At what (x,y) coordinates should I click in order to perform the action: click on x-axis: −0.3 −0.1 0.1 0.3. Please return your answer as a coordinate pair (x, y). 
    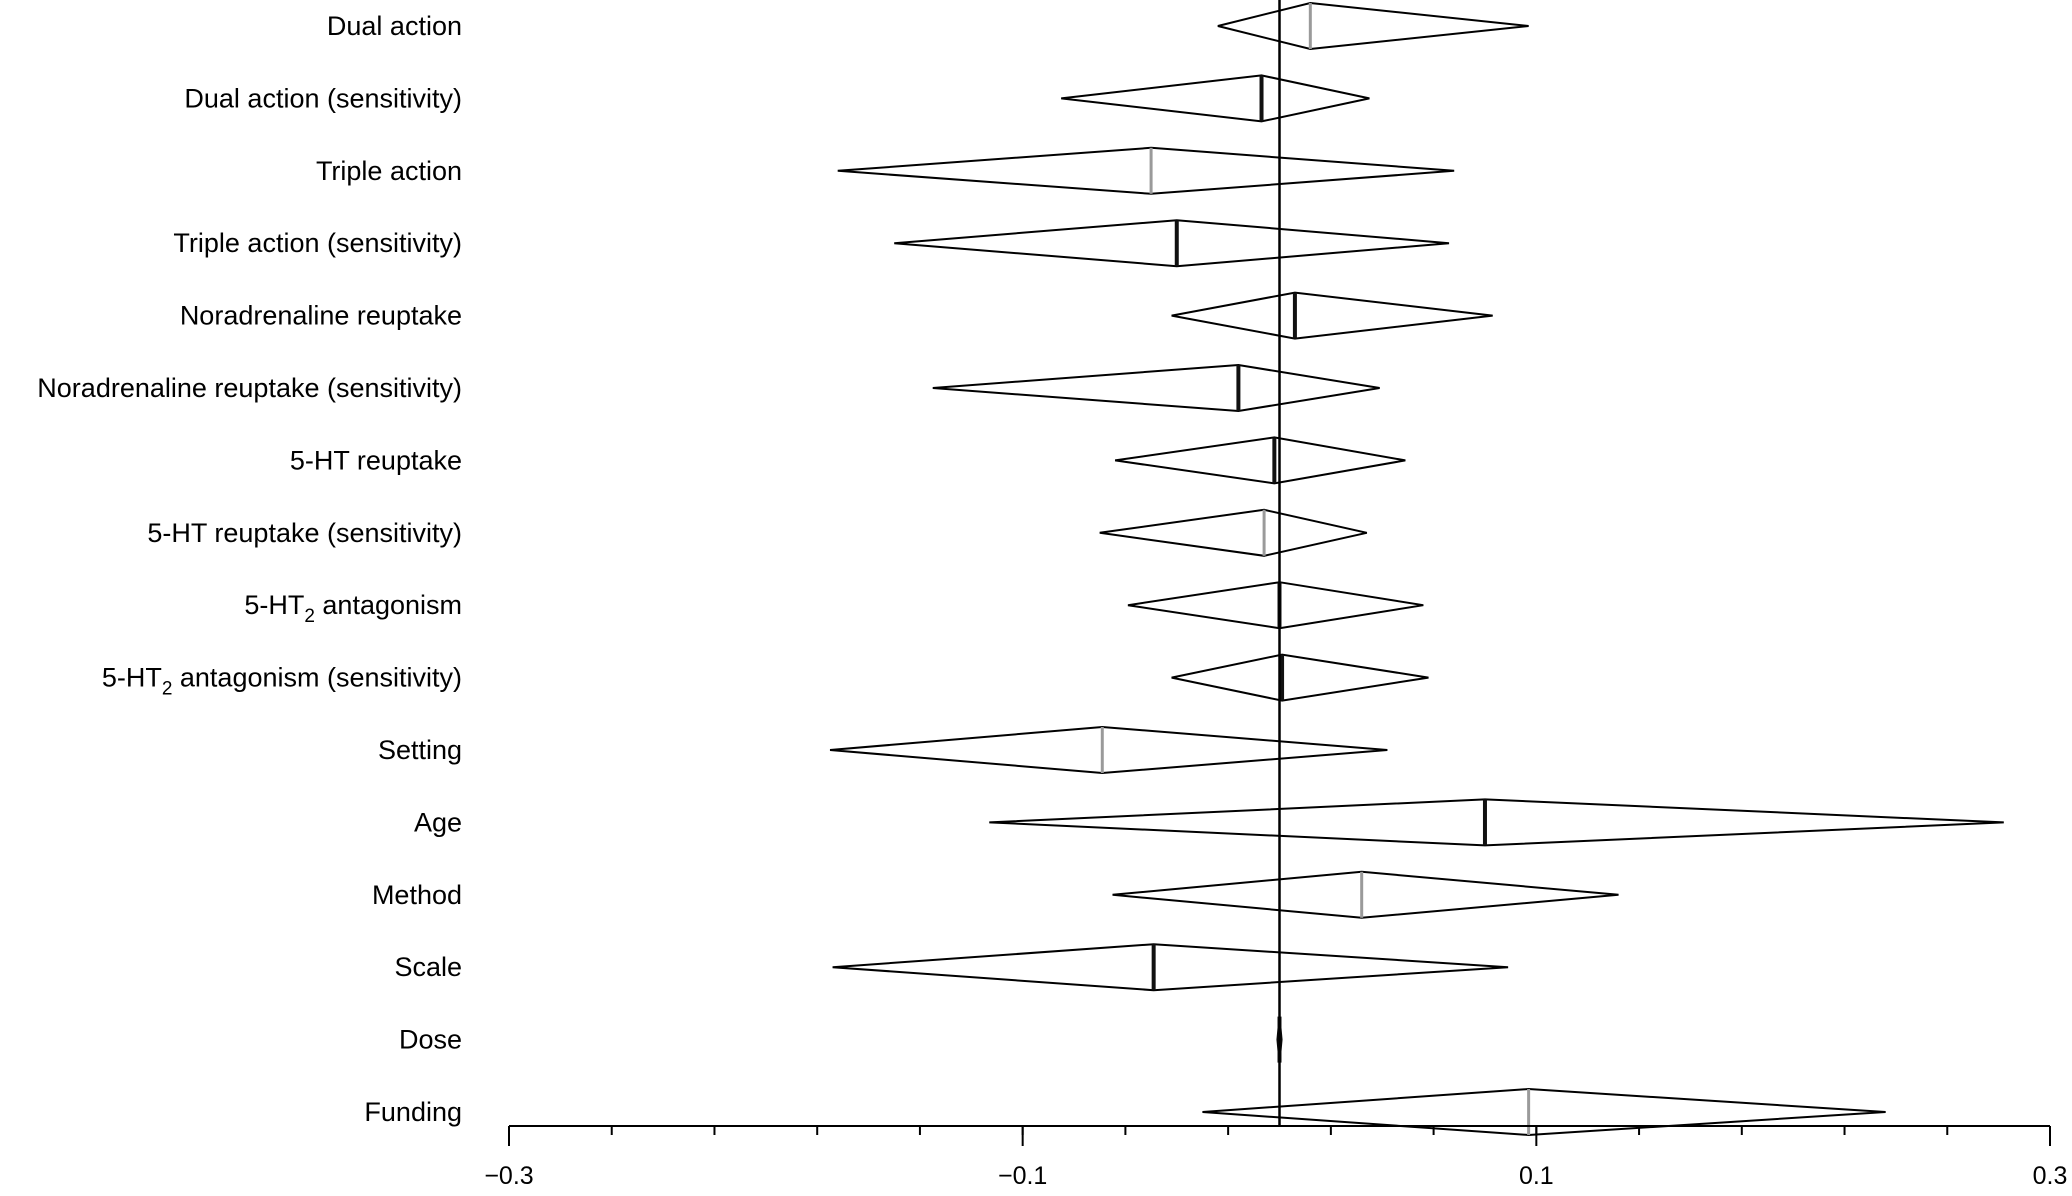
    Looking at the image, I should click on (1276, 1157).